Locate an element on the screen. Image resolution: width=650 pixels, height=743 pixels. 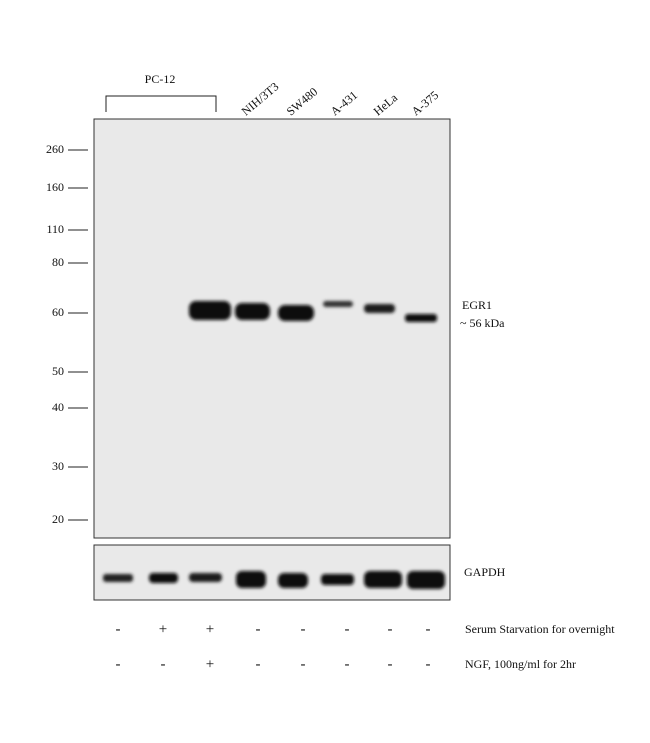
group-bracket is located at coordinates (161, 103).